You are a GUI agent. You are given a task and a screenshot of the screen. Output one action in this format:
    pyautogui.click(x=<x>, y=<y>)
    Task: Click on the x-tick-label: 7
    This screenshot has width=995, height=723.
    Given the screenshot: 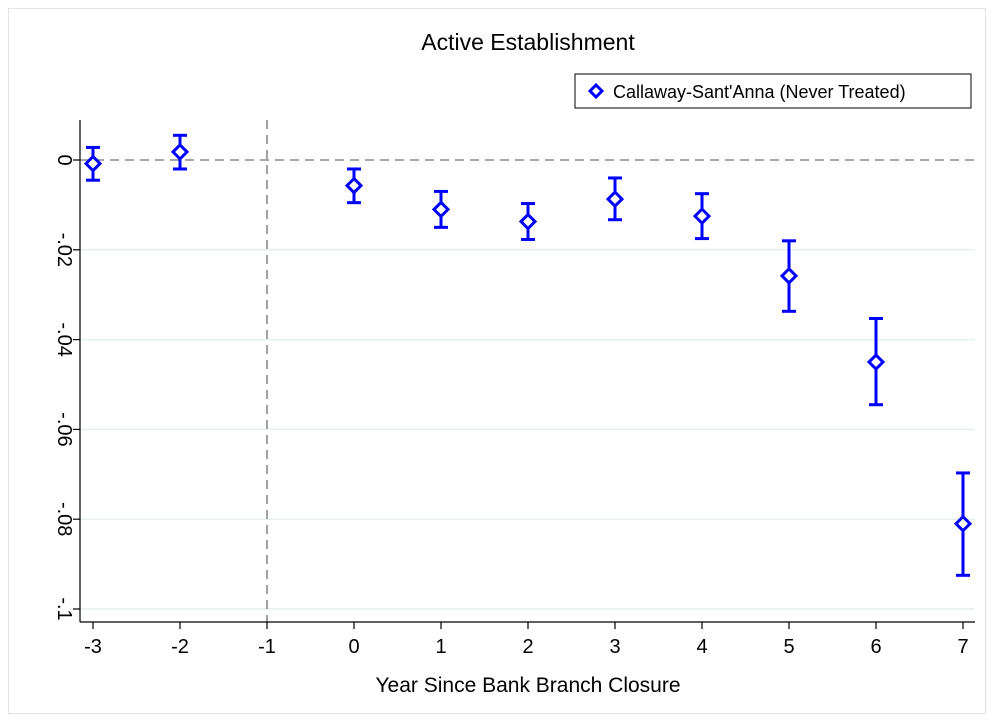 What is the action you would take?
    pyautogui.click(x=962, y=647)
    